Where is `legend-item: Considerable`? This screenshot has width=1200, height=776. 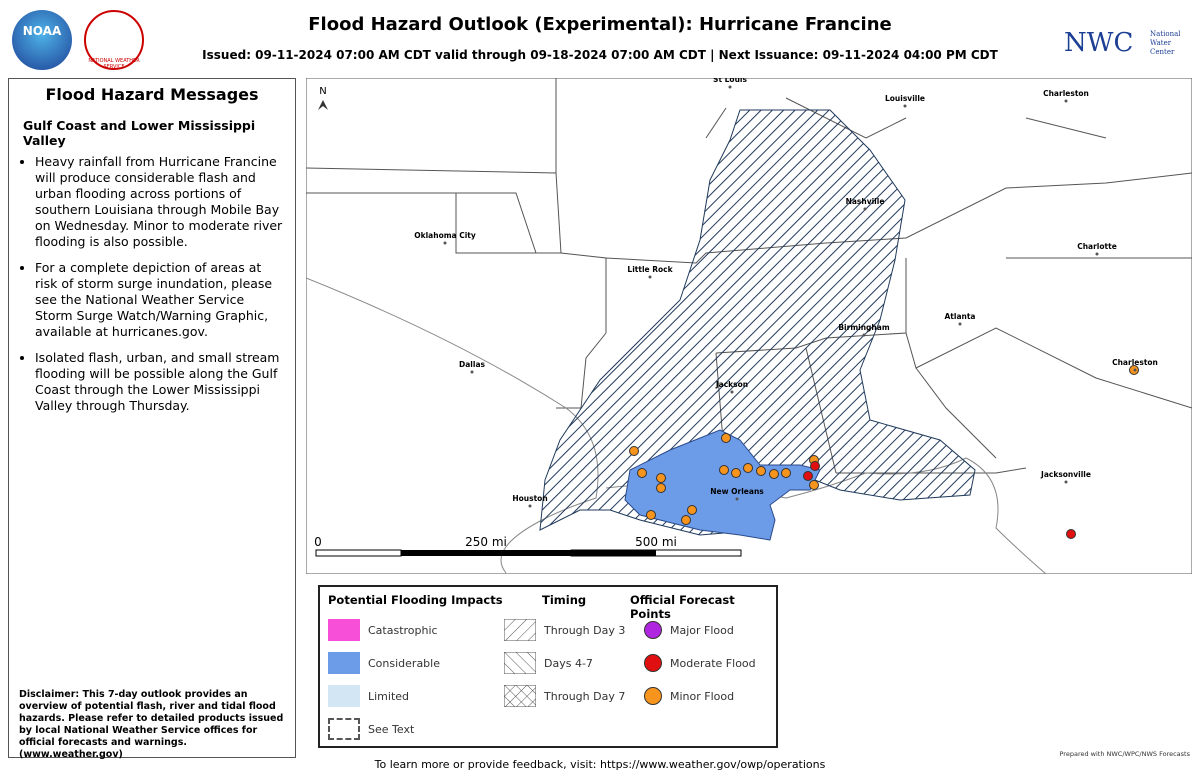
legend-item: Considerable is located at coordinates (384, 663).